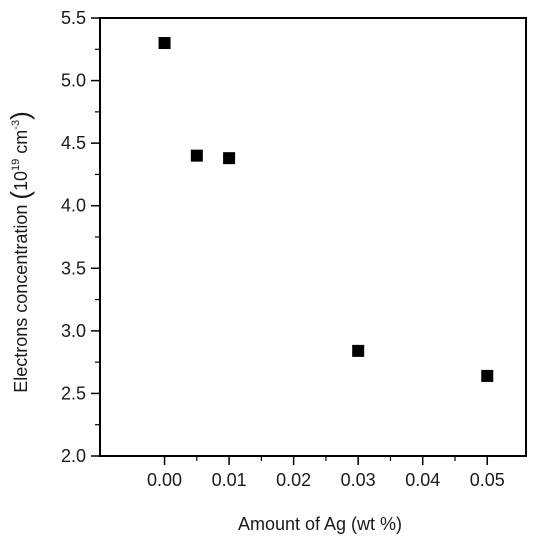  I want to click on y-axis-label-unit-cm: cm, so click(21, 144).